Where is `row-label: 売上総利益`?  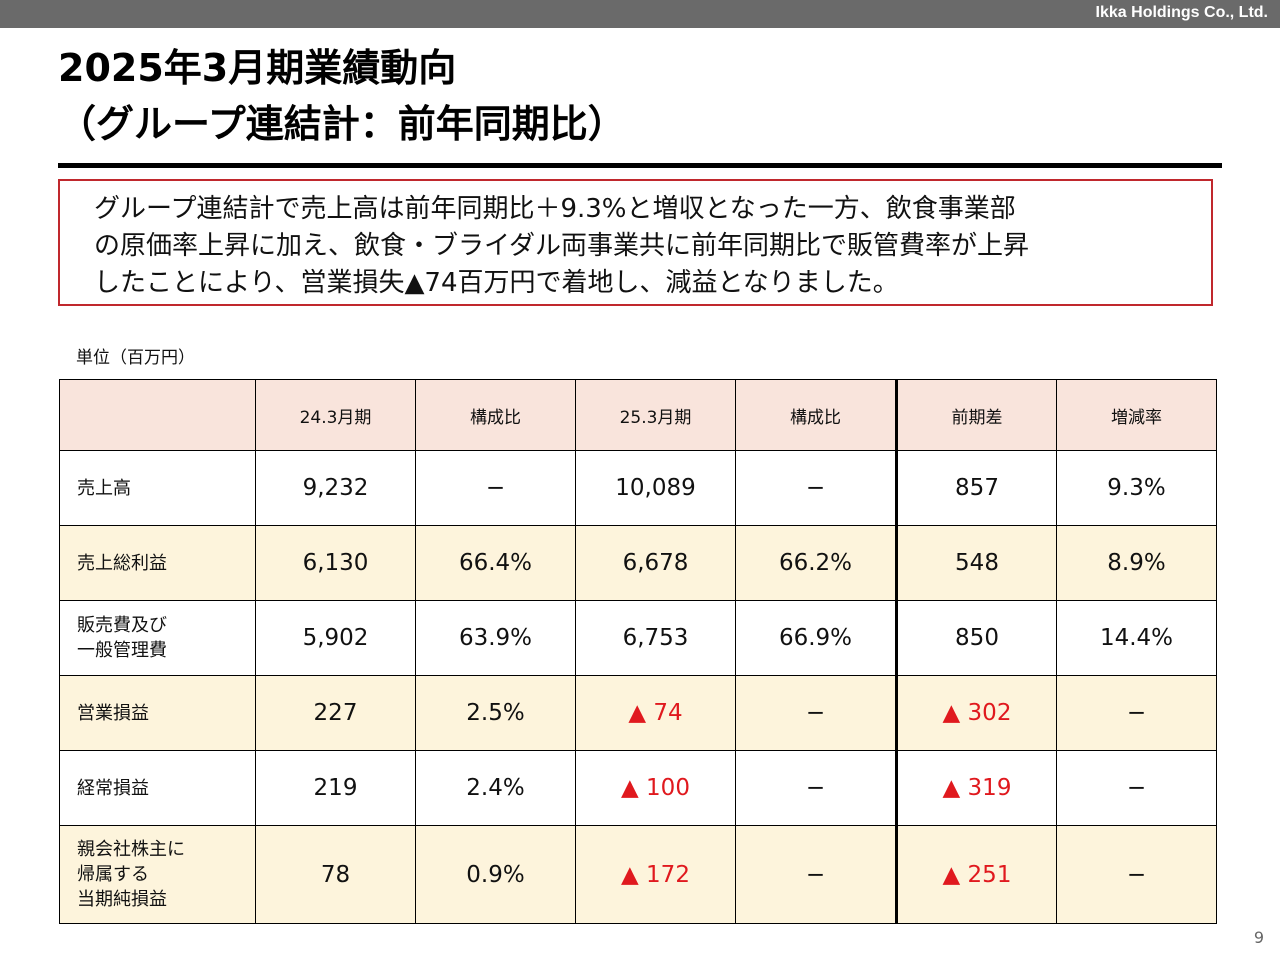
row-label: 売上総利益 is located at coordinates (157, 563).